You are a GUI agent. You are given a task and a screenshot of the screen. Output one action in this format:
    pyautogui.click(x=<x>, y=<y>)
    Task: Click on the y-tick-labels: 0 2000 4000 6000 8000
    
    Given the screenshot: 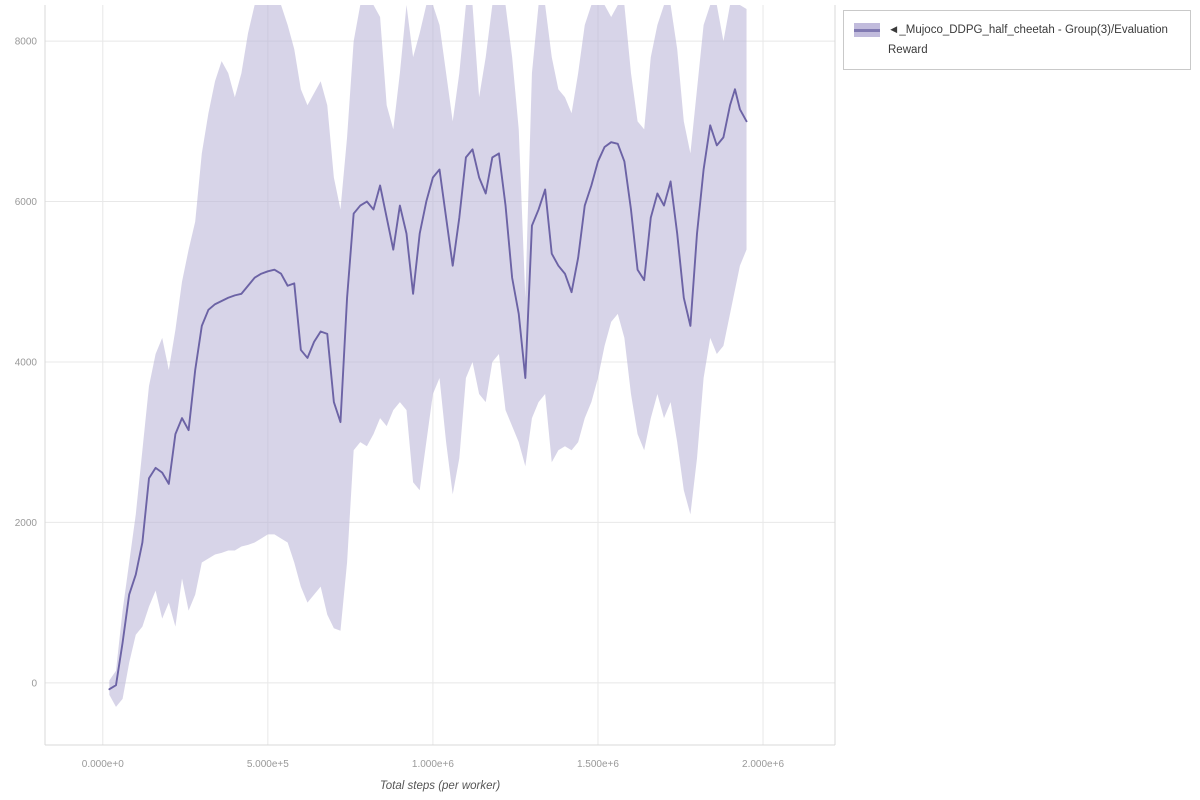 What is the action you would take?
    pyautogui.click(x=26, y=363)
    